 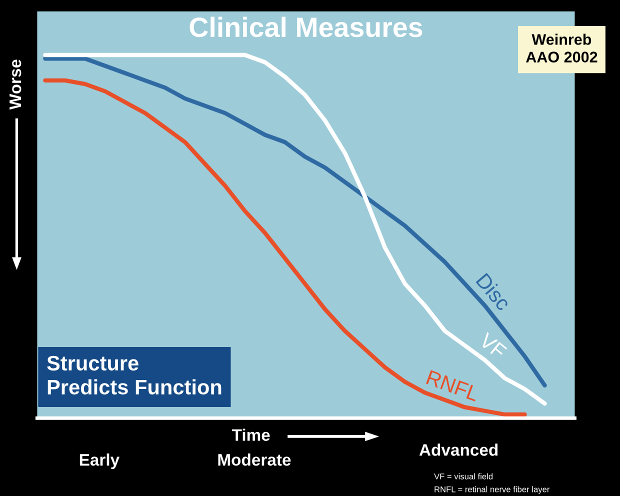 What do you see at coordinates (453, 386) in the screenshot?
I see `text: RNFL` at bounding box center [453, 386].